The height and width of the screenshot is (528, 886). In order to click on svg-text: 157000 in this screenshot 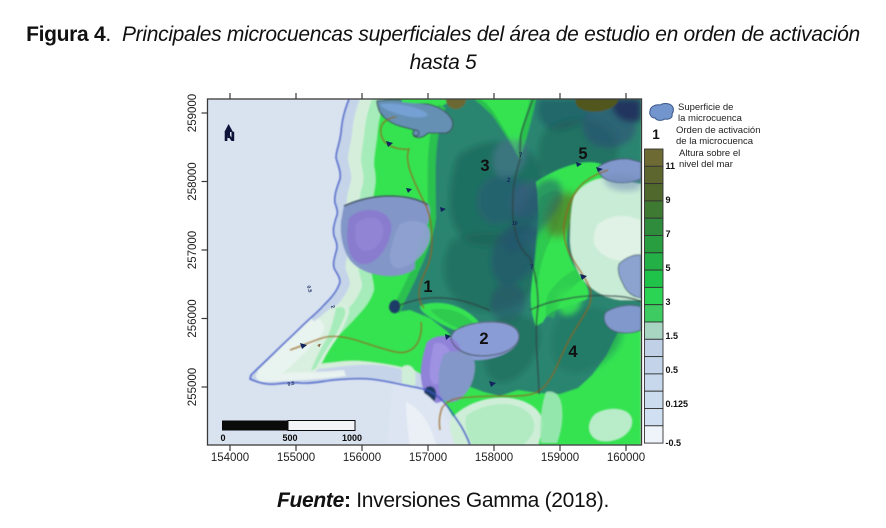, I will do `click(428, 458)`.